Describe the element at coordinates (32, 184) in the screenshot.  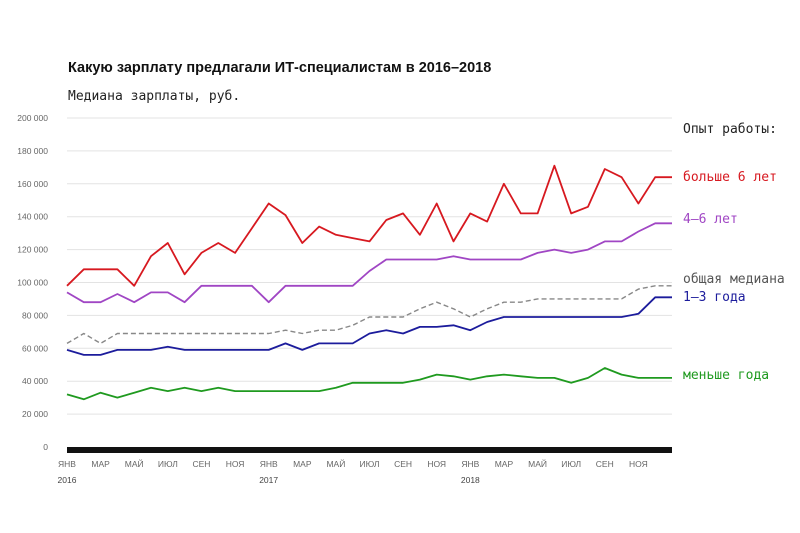
I see `y-tick-label: 160 000` at that location.